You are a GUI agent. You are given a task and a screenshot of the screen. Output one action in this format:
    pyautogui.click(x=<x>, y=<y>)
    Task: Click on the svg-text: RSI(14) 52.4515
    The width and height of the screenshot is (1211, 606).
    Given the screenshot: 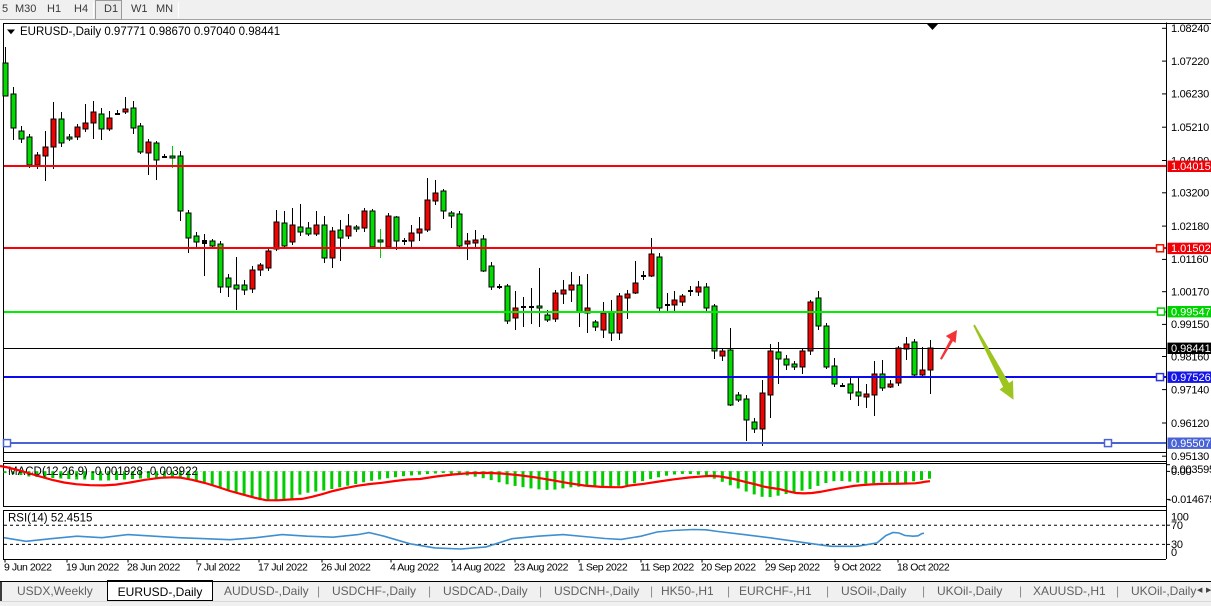 What is the action you would take?
    pyautogui.click(x=50, y=519)
    